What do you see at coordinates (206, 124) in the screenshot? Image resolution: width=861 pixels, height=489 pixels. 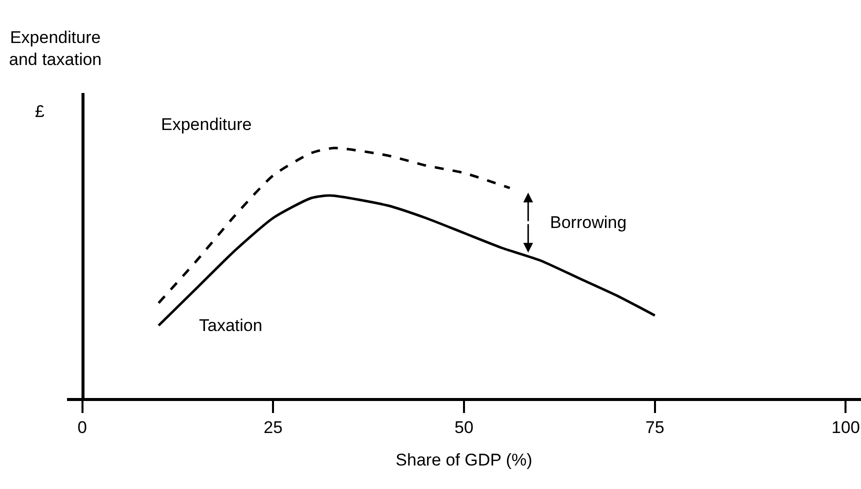 I see `text: Expenditure` at bounding box center [206, 124].